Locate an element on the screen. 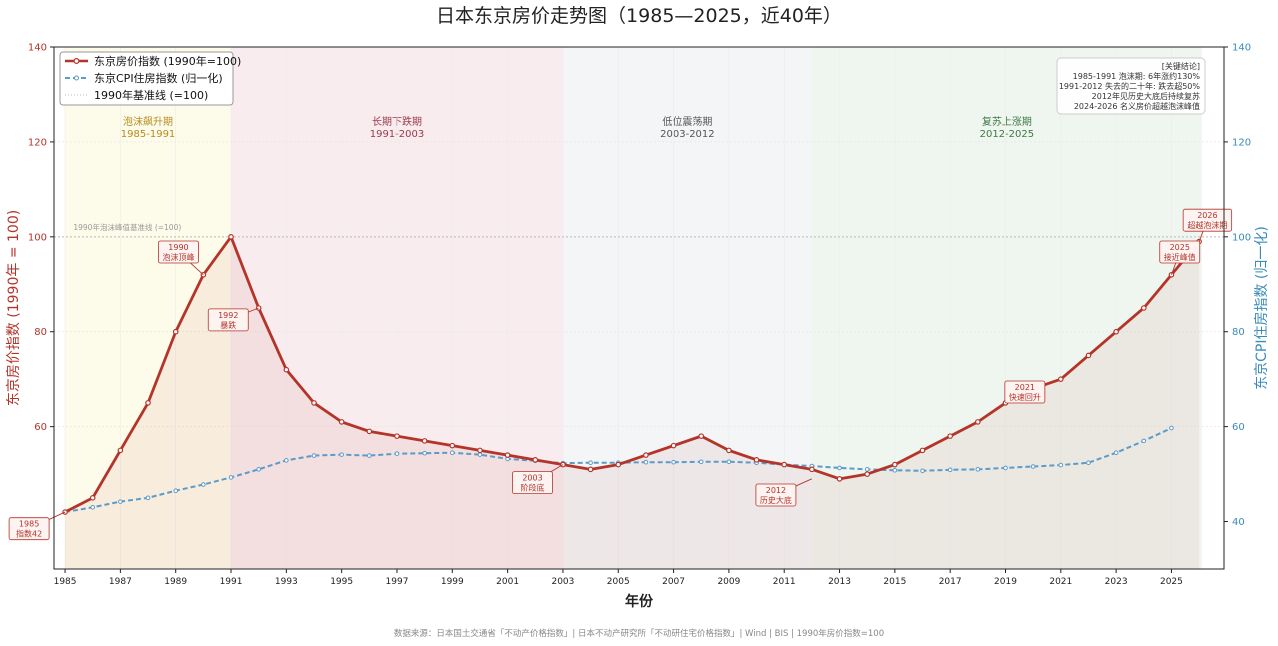  annotation-text: 超越泡沫期 is located at coordinates (1207, 225).